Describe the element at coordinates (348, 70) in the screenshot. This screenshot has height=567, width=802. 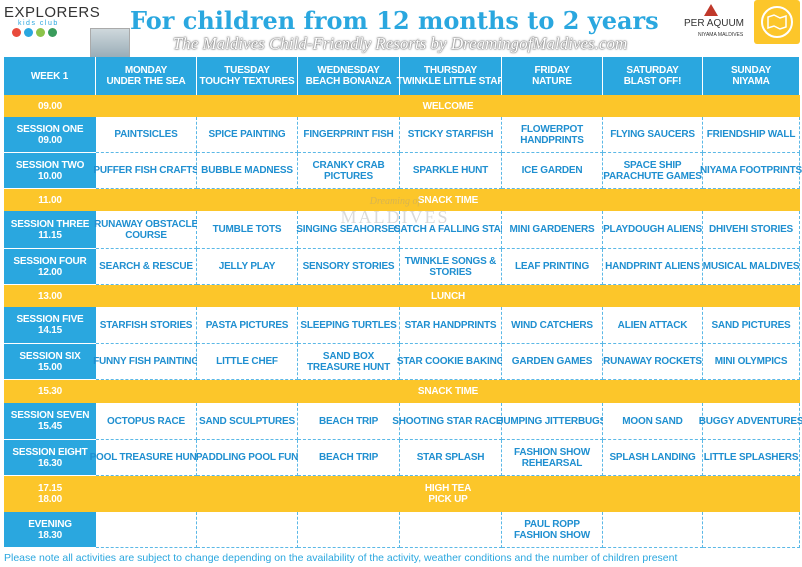
I see `text-line: WEDNESDAY` at that location.